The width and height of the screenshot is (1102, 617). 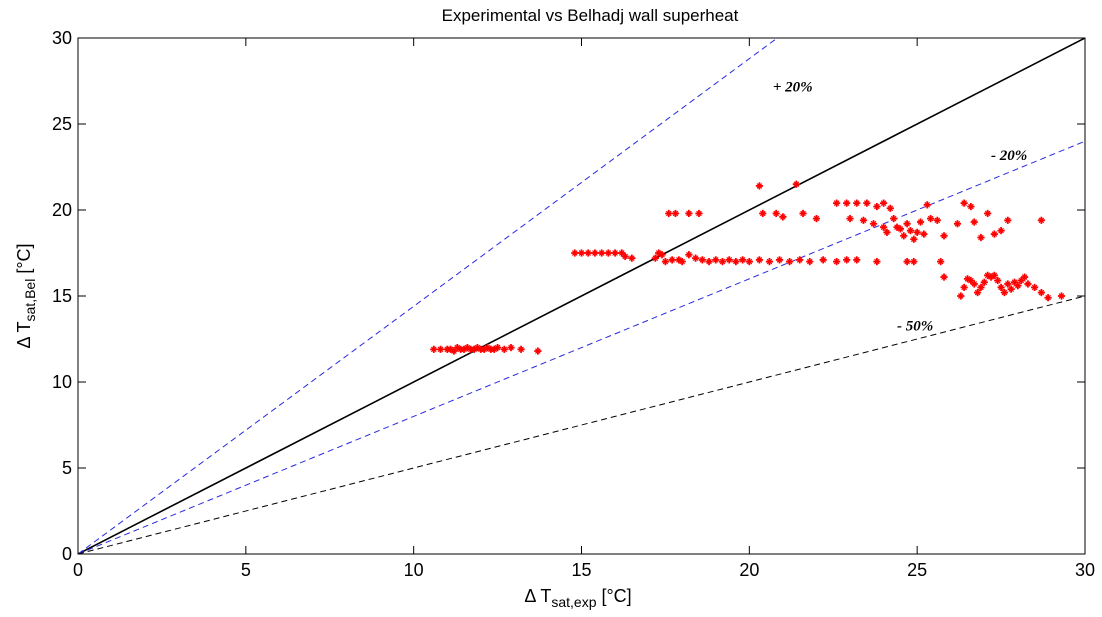 What do you see at coordinates (67, 468) in the screenshot?
I see `y-tick-label: 5` at bounding box center [67, 468].